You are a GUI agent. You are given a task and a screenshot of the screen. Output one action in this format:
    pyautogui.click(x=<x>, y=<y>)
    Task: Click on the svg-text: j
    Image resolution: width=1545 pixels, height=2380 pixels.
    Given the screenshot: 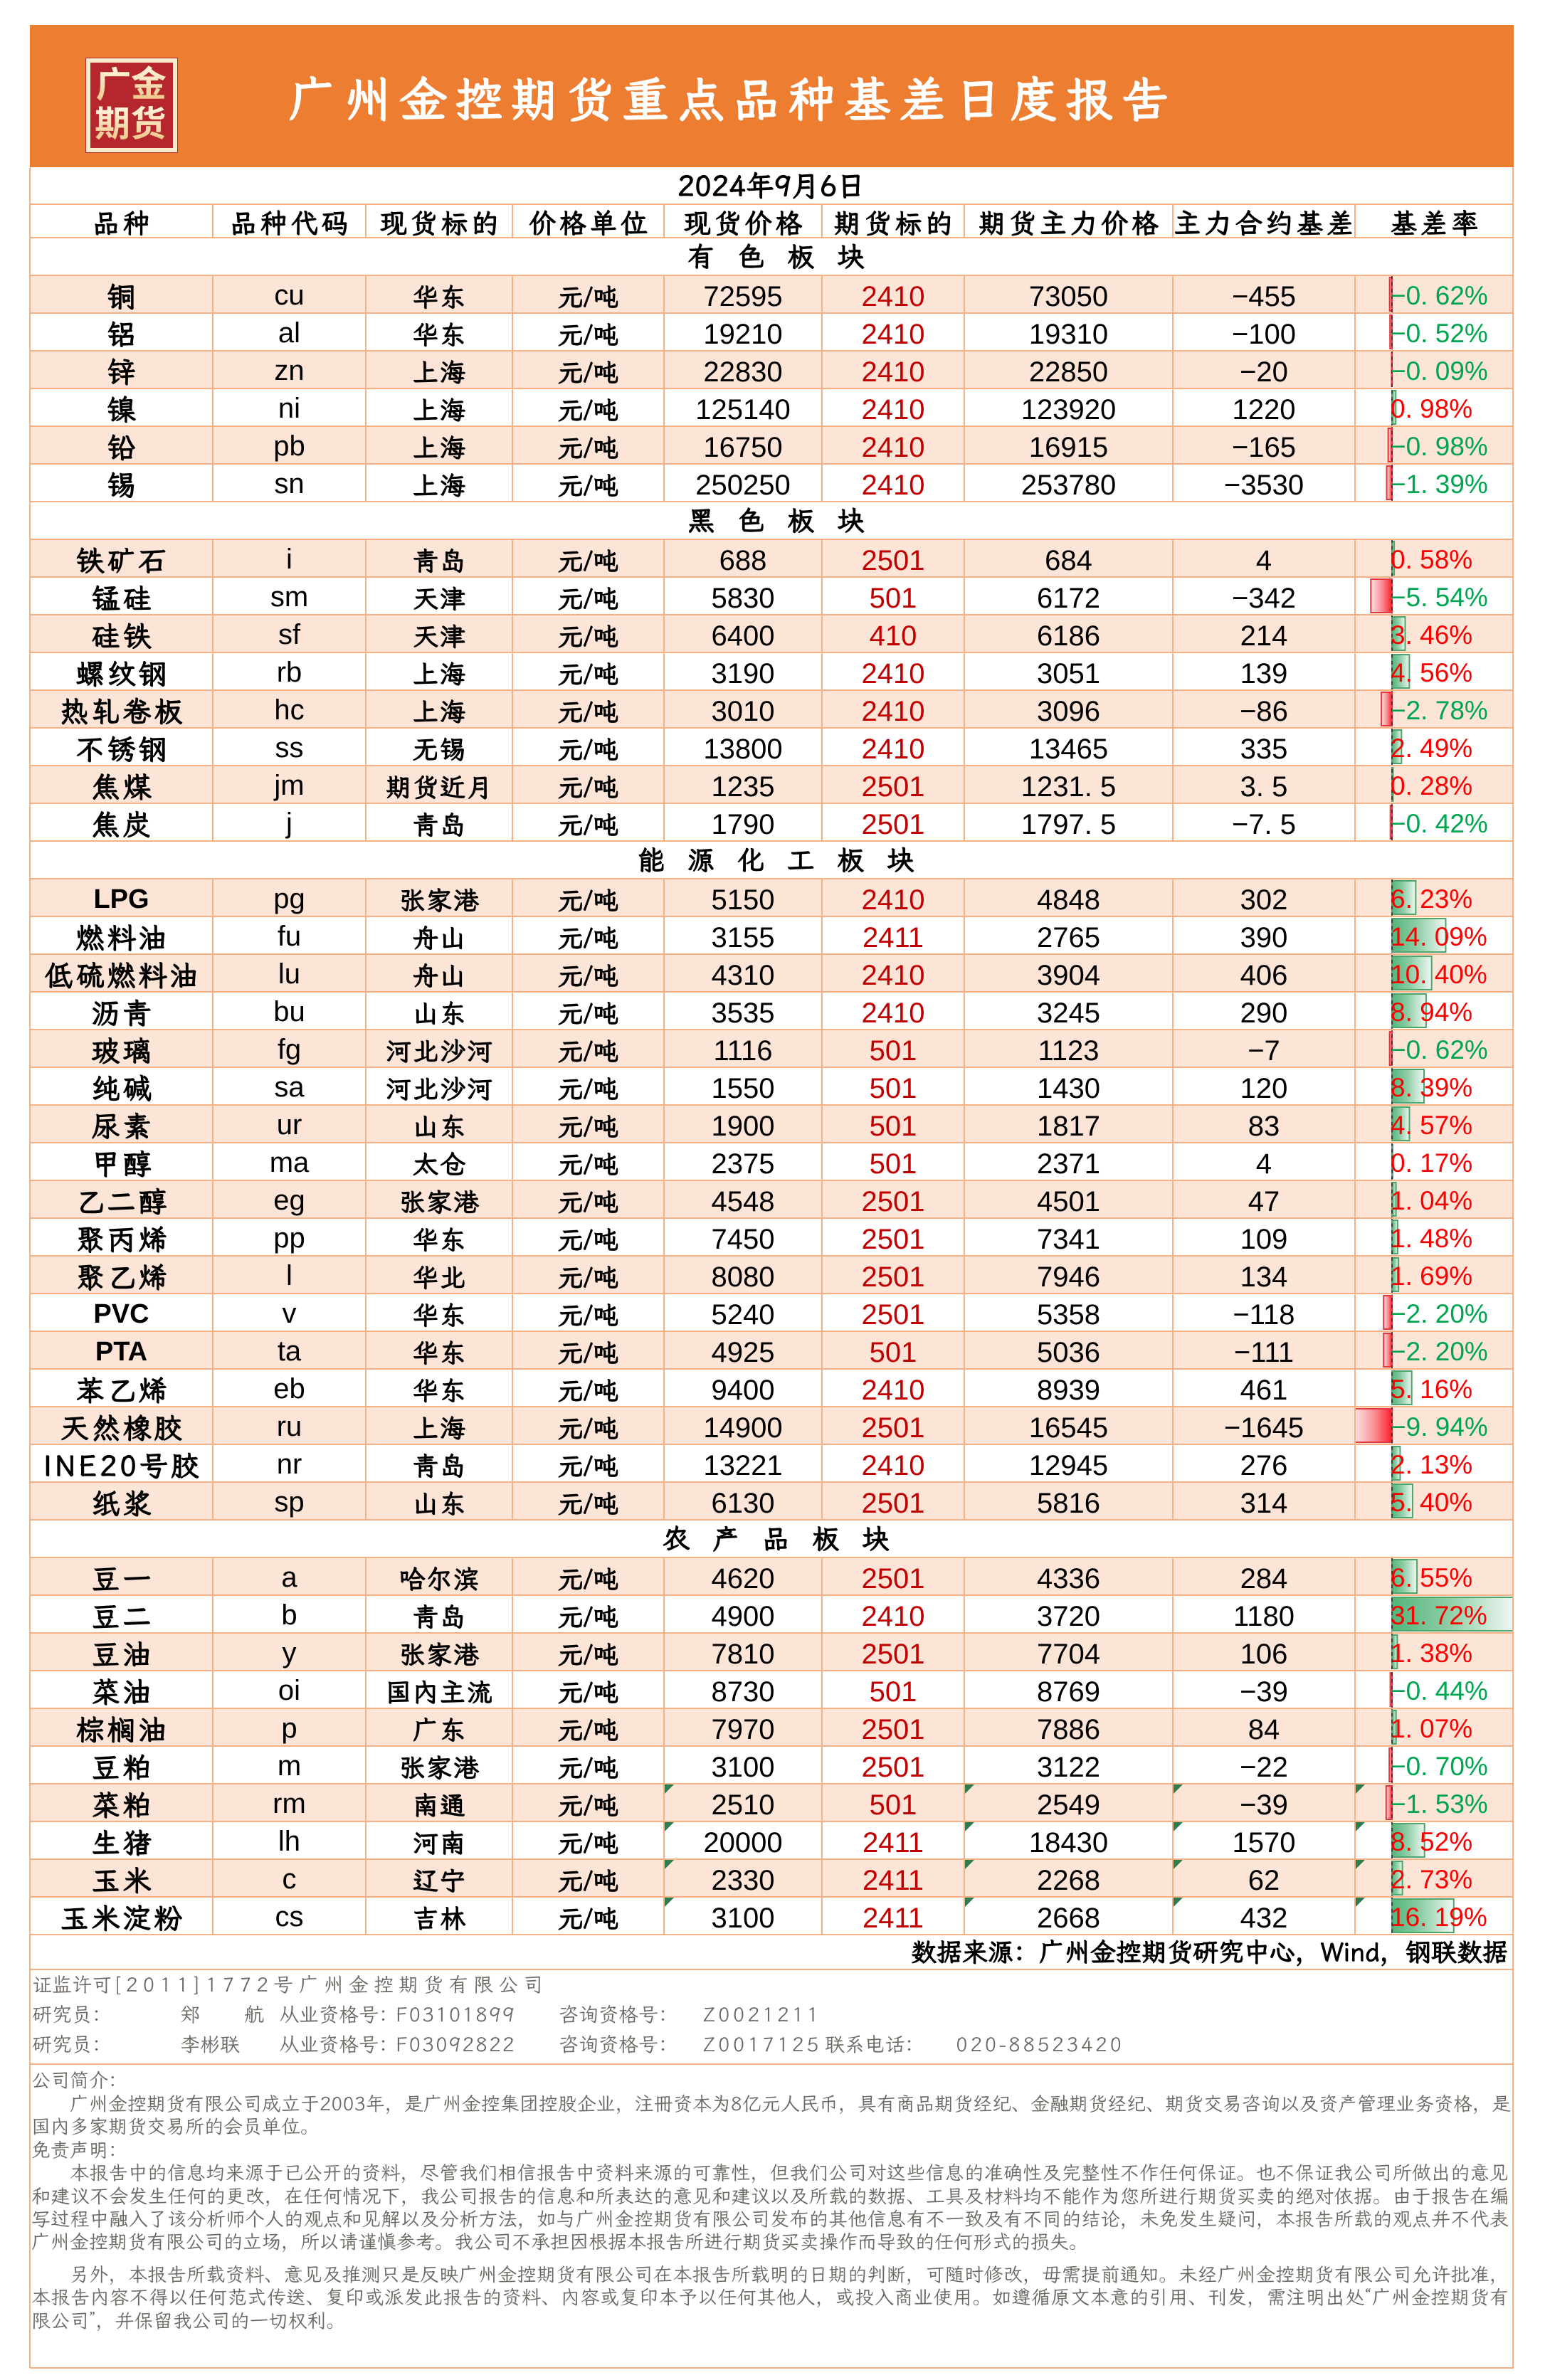 What is the action you would take?
    pyautogui.click(x=288, y=823)
    